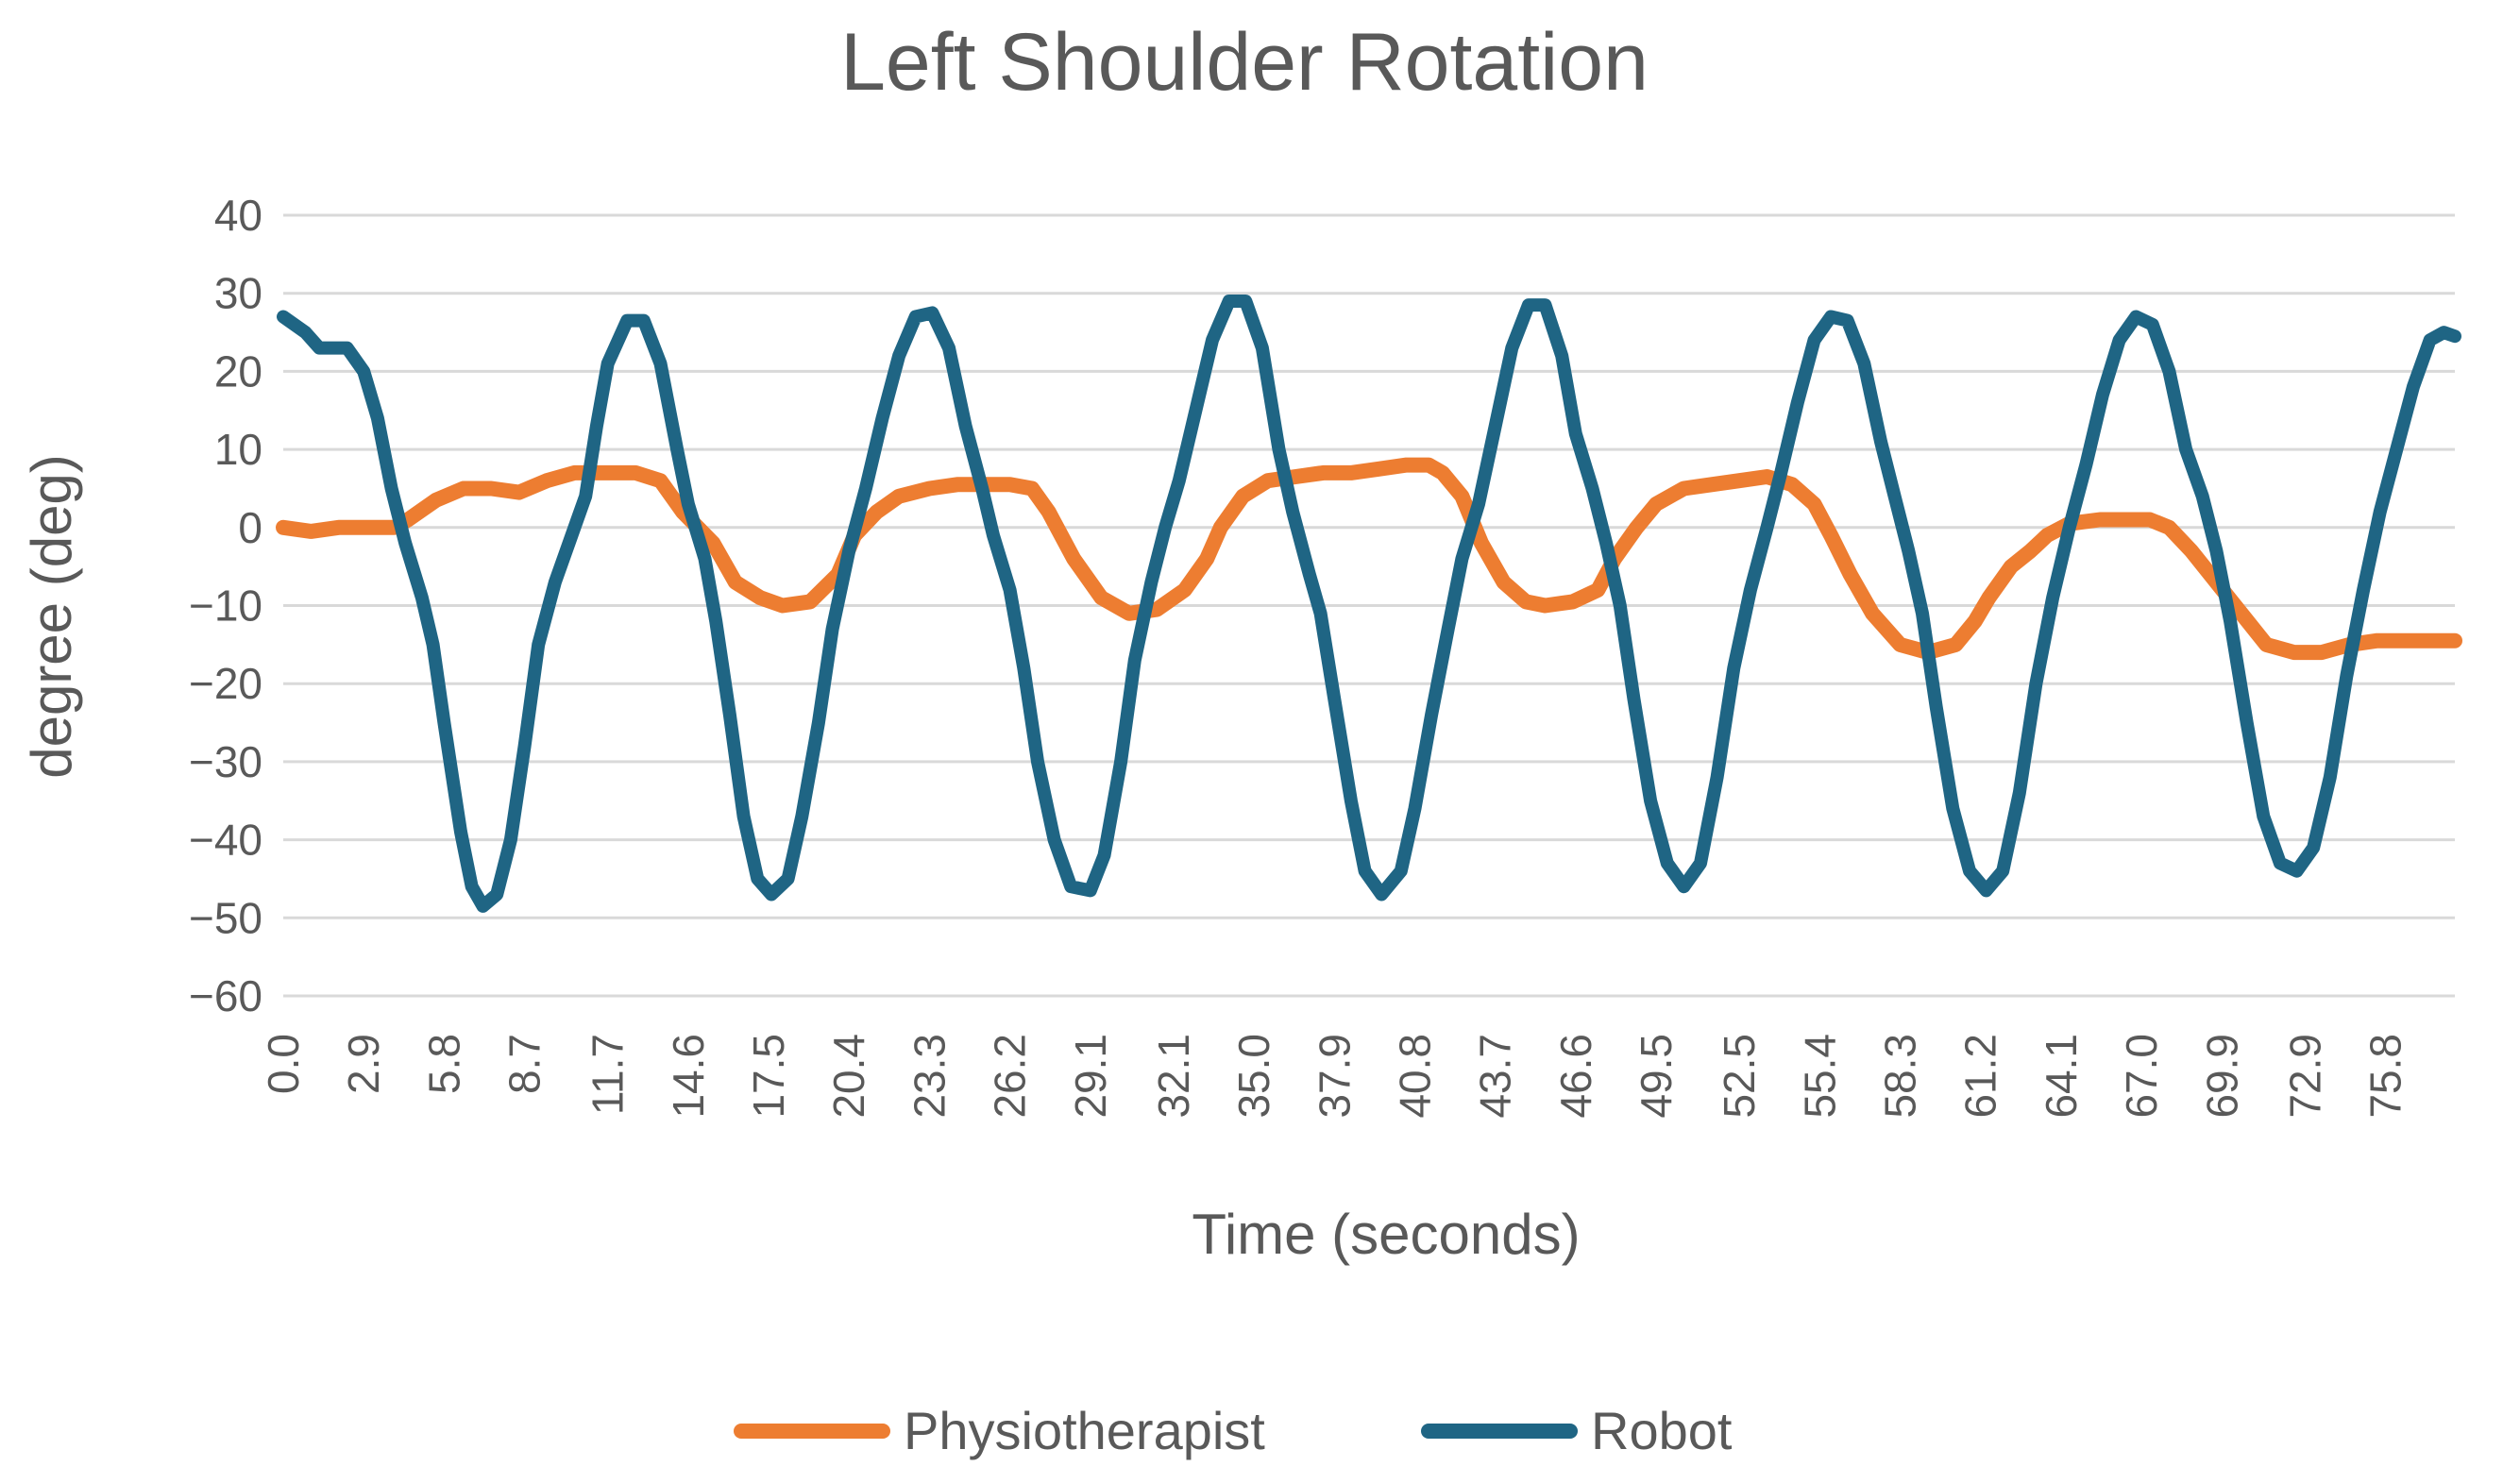 The height and width of the screenshot is (1483, 2520). Describe the element at coordinates (1980, 1077) in the screenshot. I see `x-tick-label: 61.2` at that location.